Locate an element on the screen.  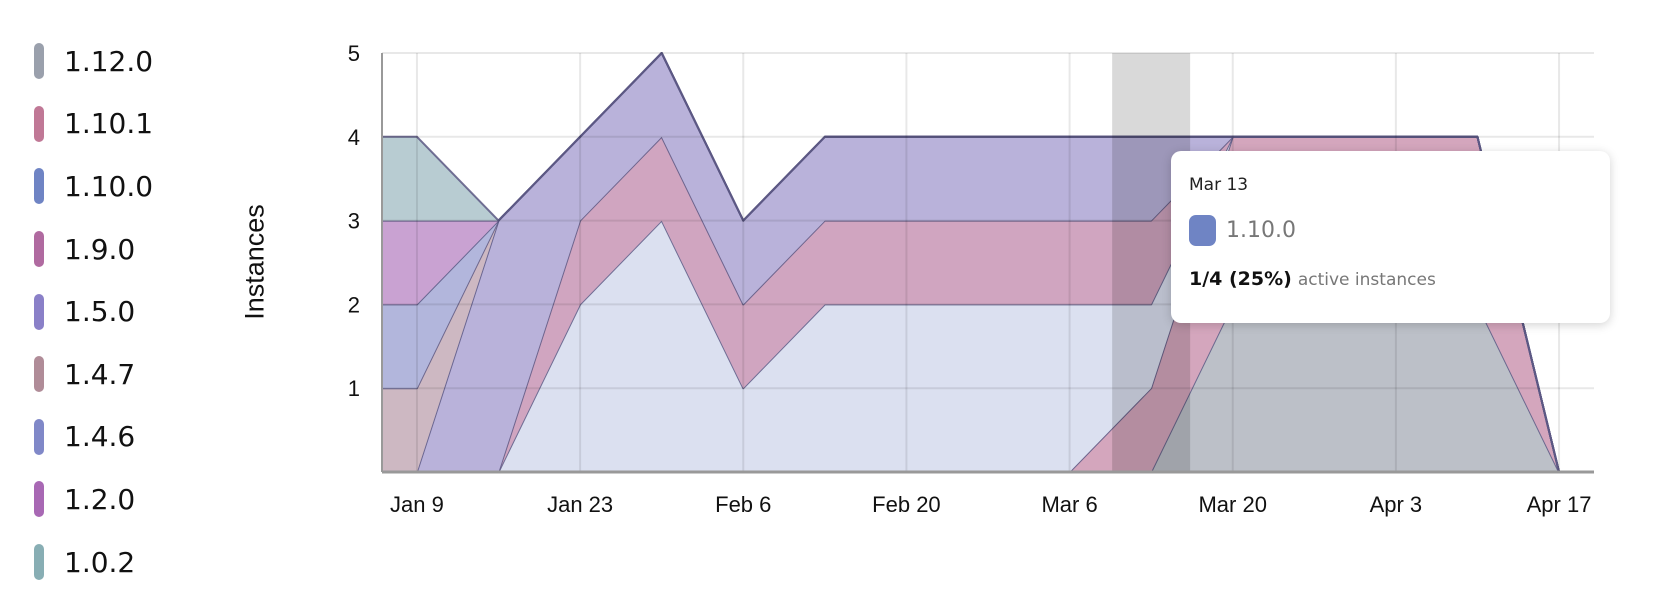
tooltip-count: 1/4 (25%) is located at coordinates (1240, 279).